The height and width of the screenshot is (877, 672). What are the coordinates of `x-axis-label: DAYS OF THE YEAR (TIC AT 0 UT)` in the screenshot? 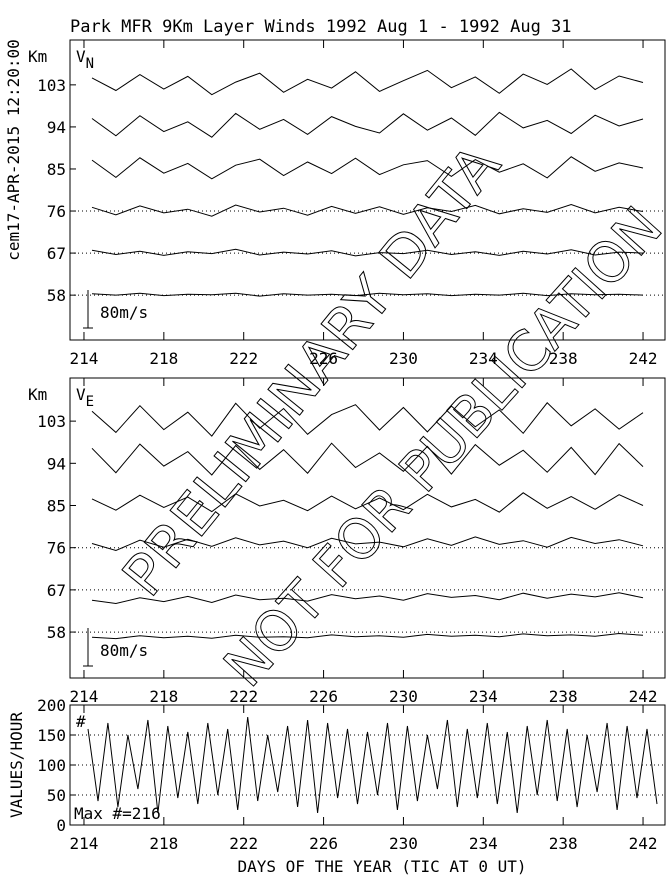 It's located at (382, 866).